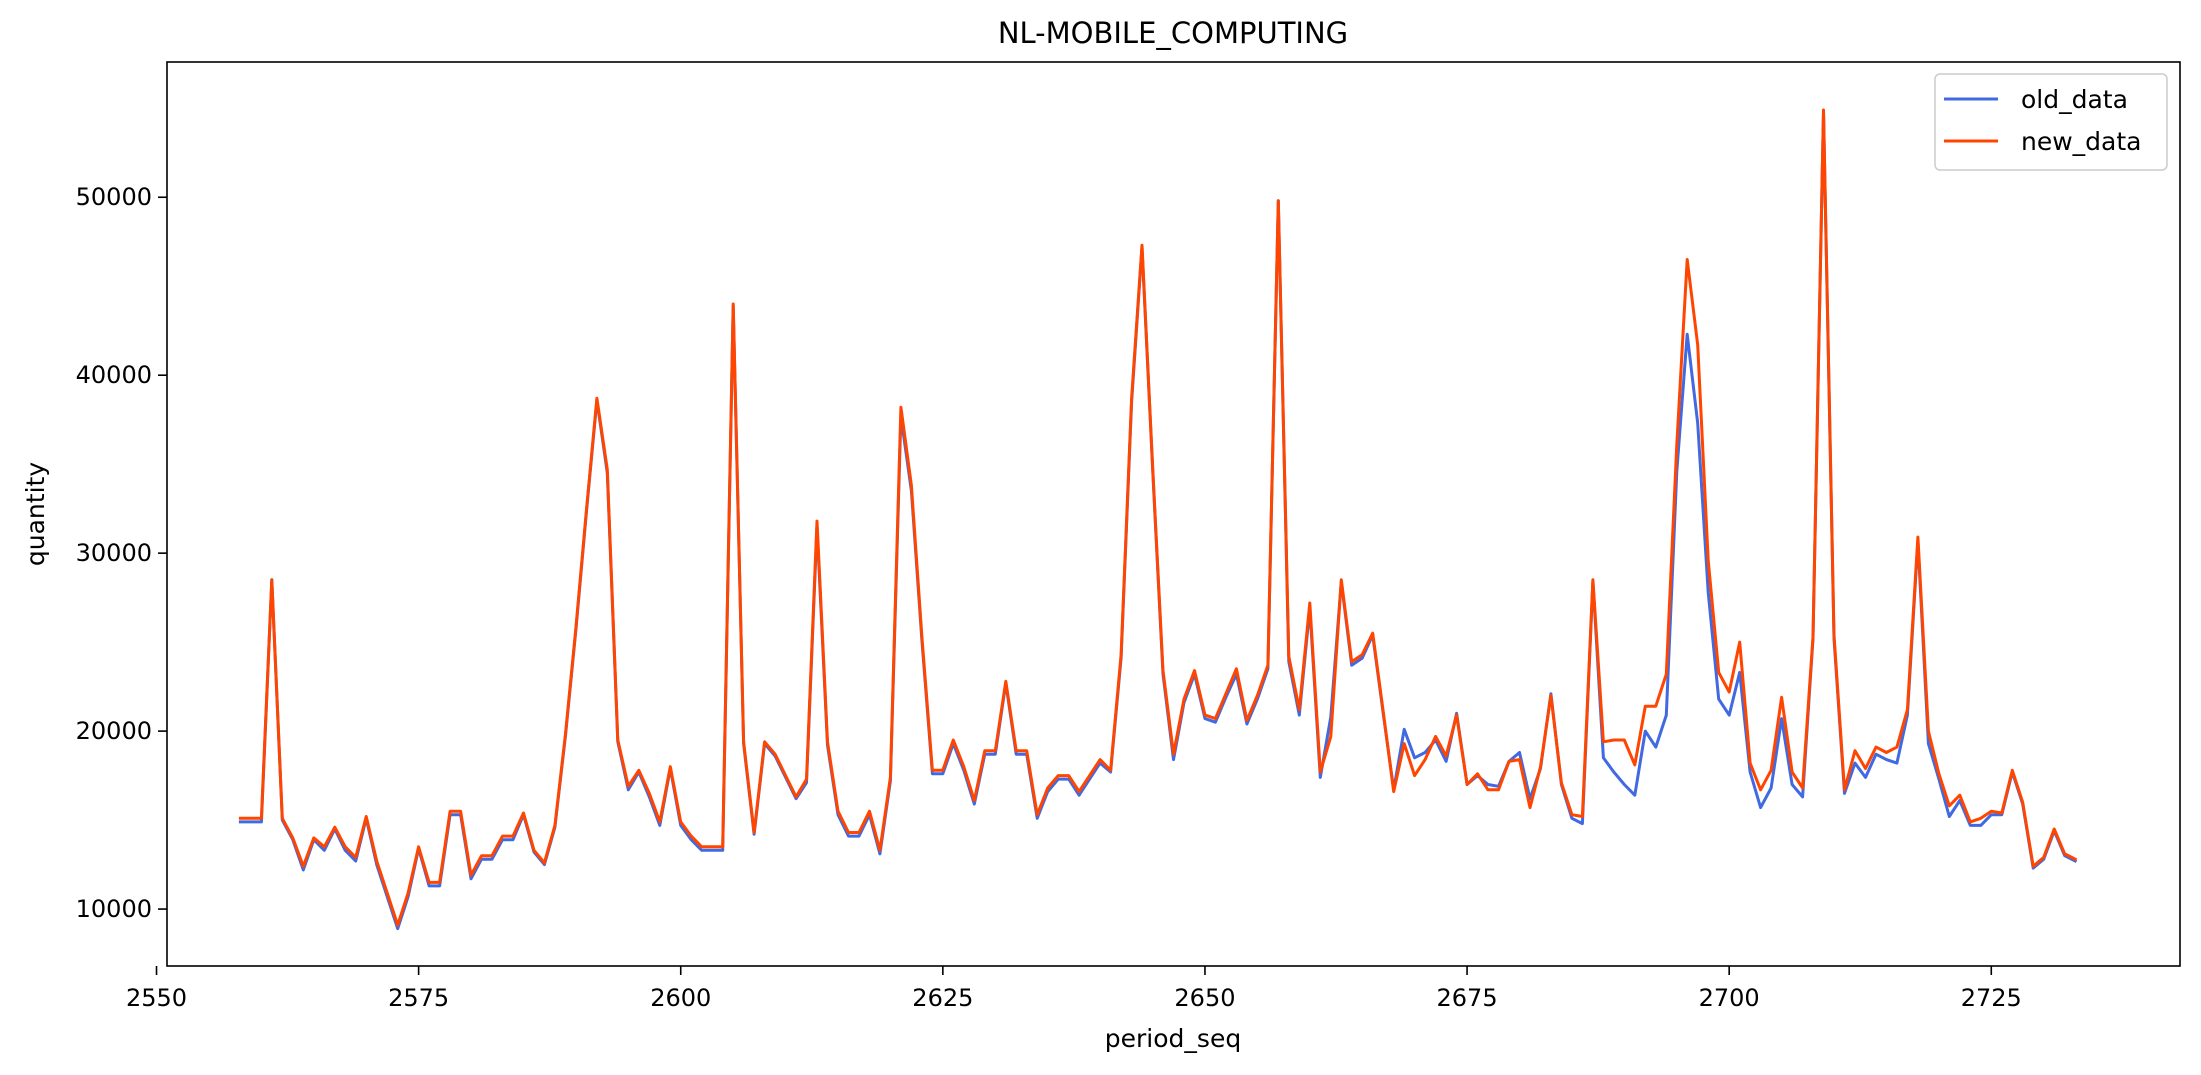 The width and height of the screenshot is (2201, 1075). I want to click on y-axis-ticks: 10000 20000 30000 40000 50000, so click(121, 553).